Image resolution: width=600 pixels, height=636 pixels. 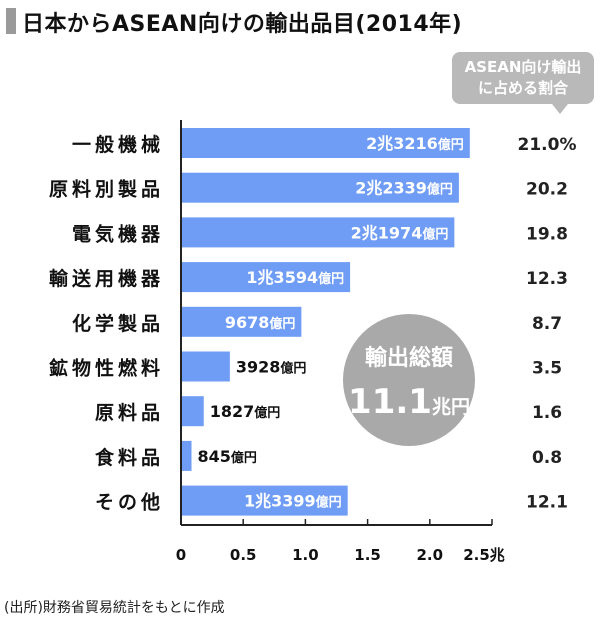 I want to click on total-badge-amount: 11.1兆円, so click(x=409, y=402).